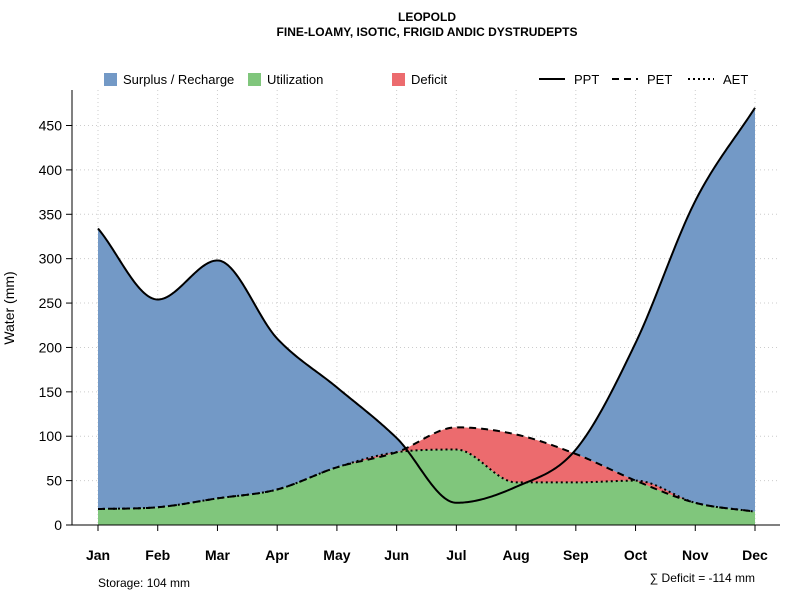 Image resolution: width=800 pixels, height=600 pixels. What do you see at coordinates (515, 555) in the screenshot?
I see `x-tick-label: Aug` at bounding box center [515, 555].